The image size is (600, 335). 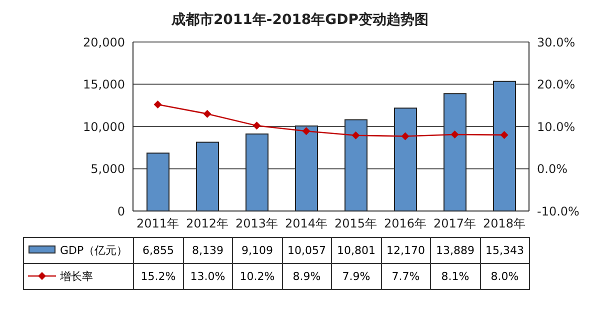 What do you see at coordinates (256, 223) in the screenshot?
I see `x-tick-label: 2013年` at bounding box center [256, 223].